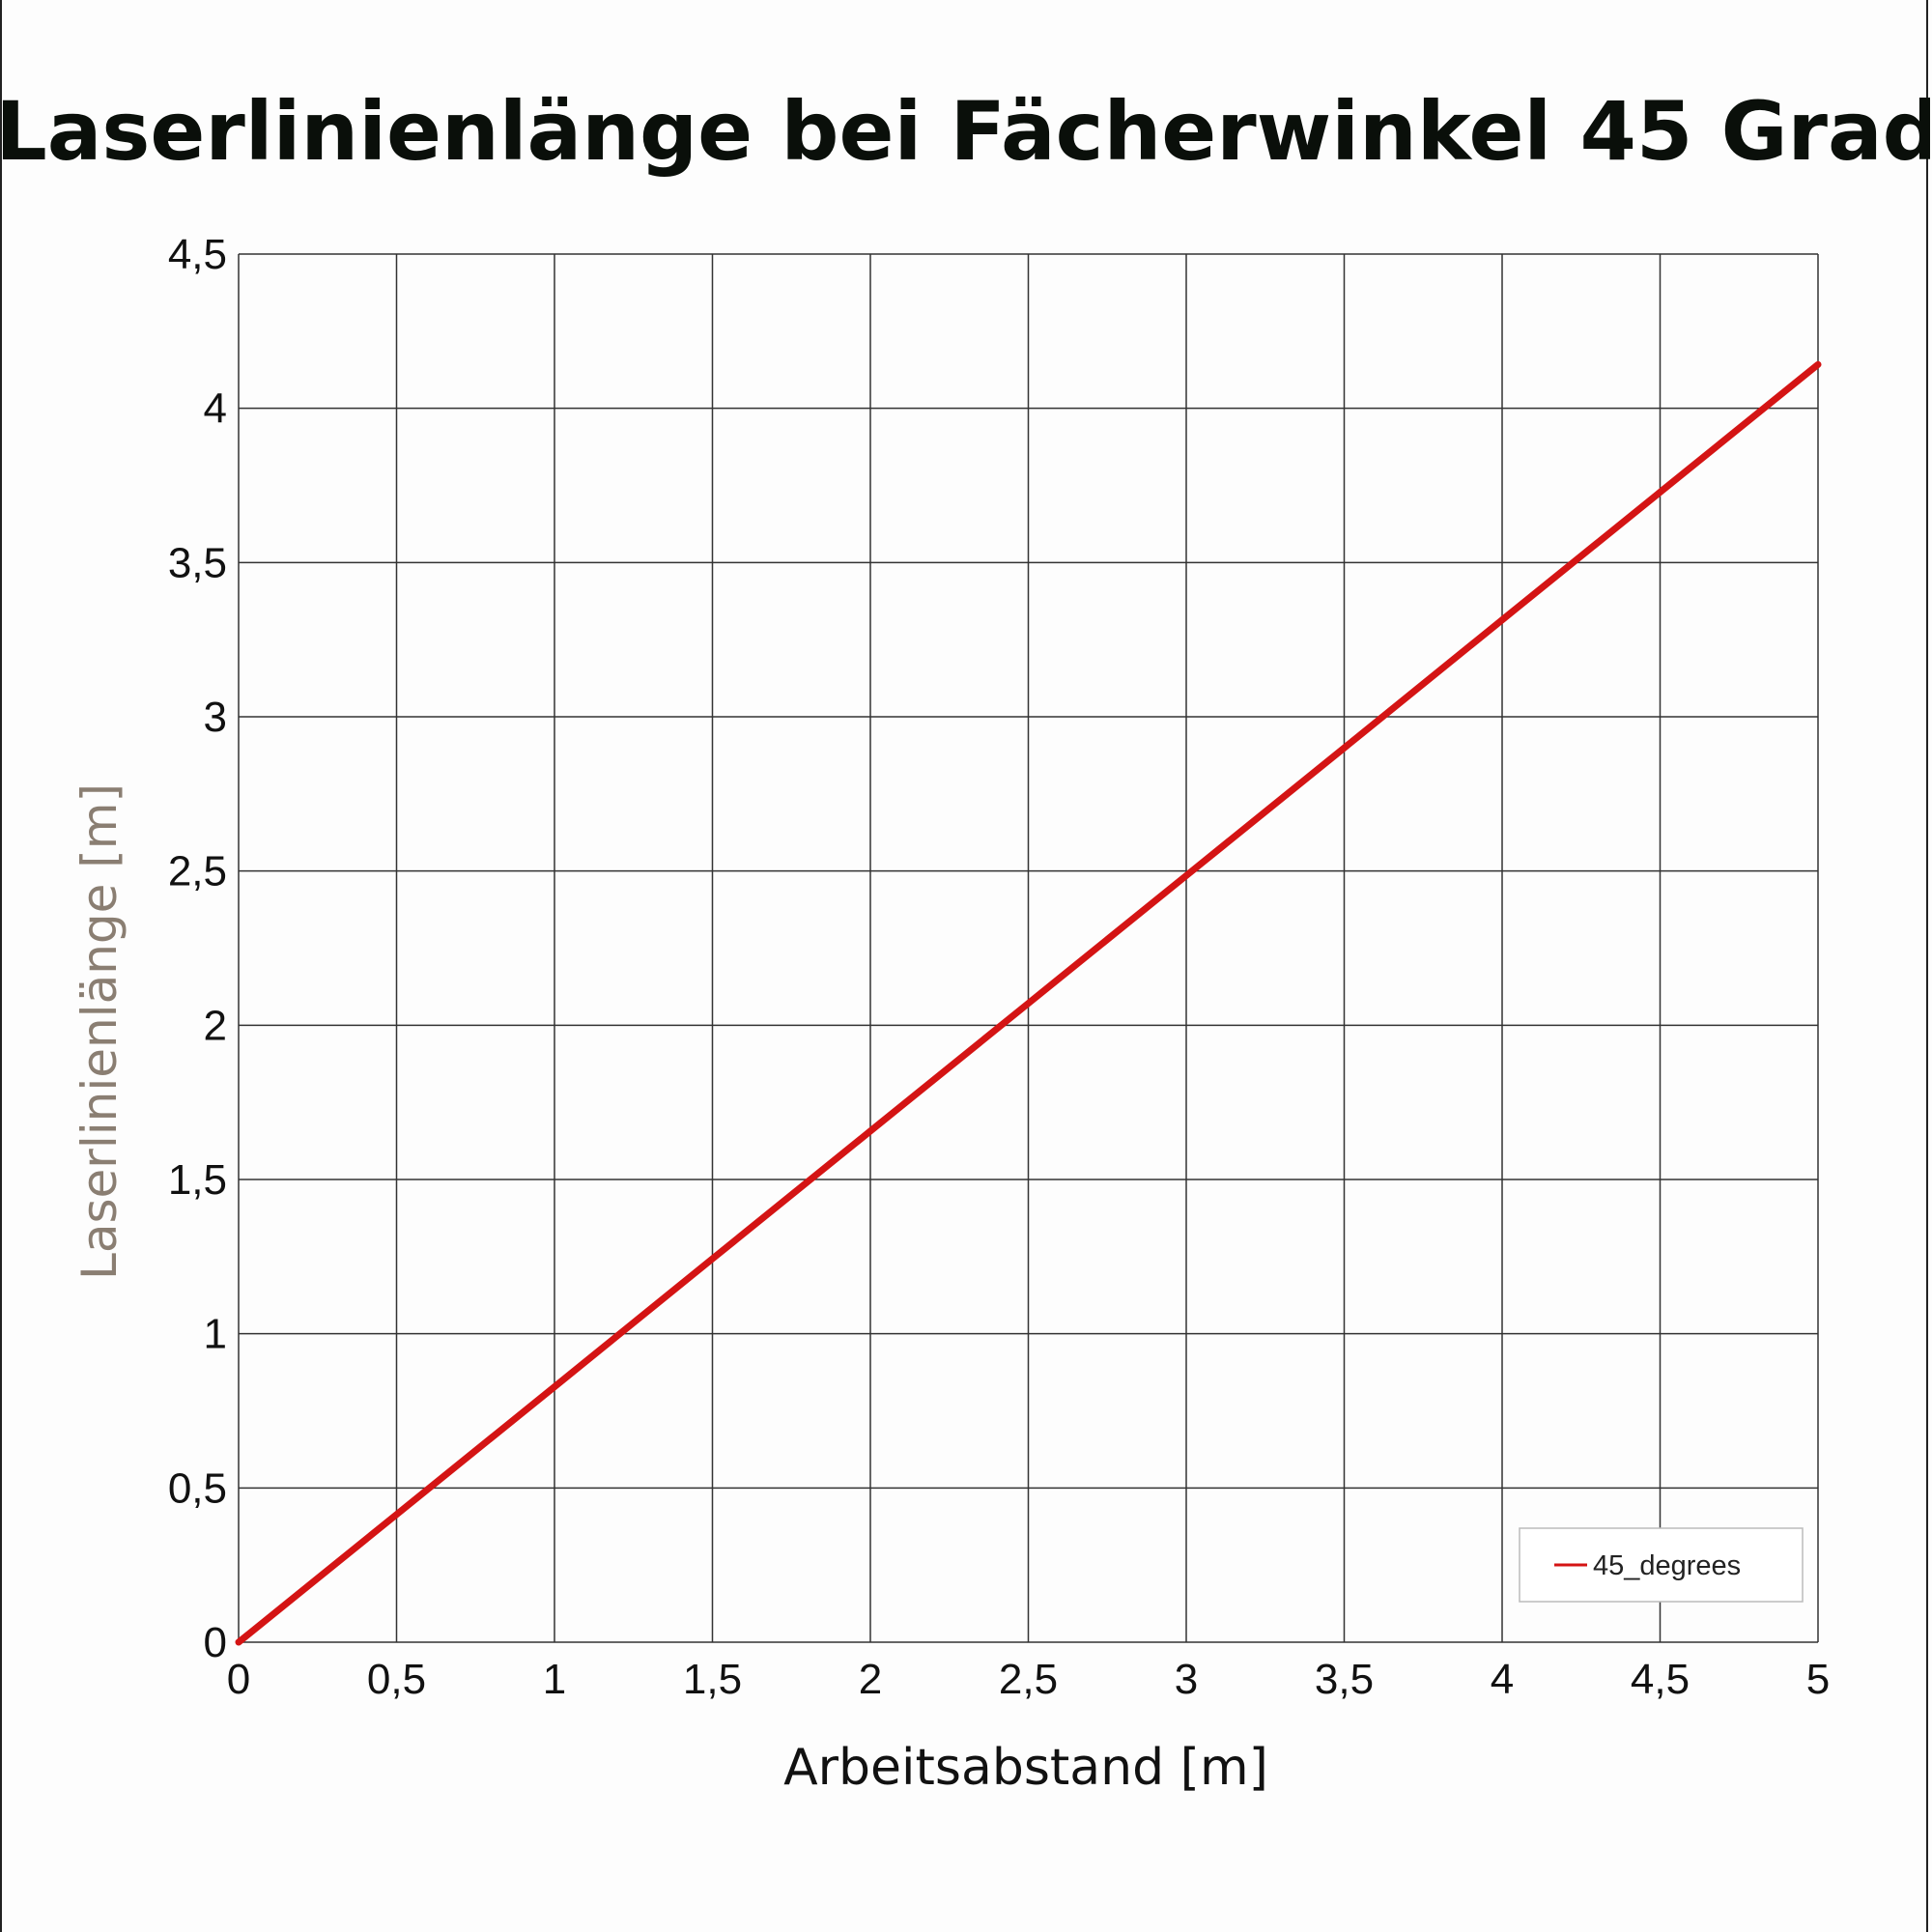 The image size is (1932, 1932). Describe the element at coordinates (1186, 1679) in the screenshot. I see `x-tick-label: 3` at that location.